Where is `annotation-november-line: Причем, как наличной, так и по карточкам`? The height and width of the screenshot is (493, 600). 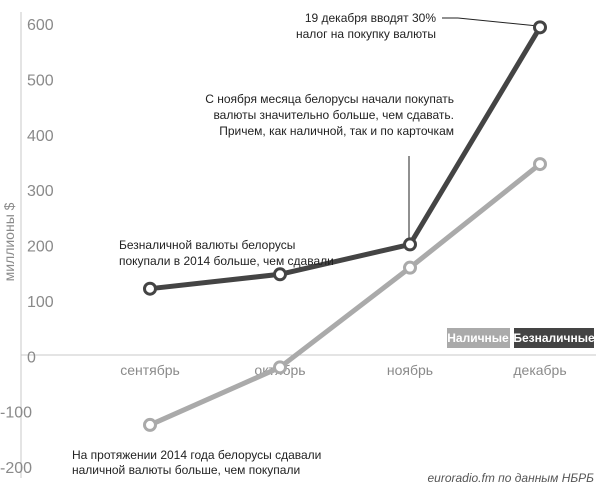
annotation-november-line: Причем, как наличной, так и по карточкам is located at coordinates (336, 131).